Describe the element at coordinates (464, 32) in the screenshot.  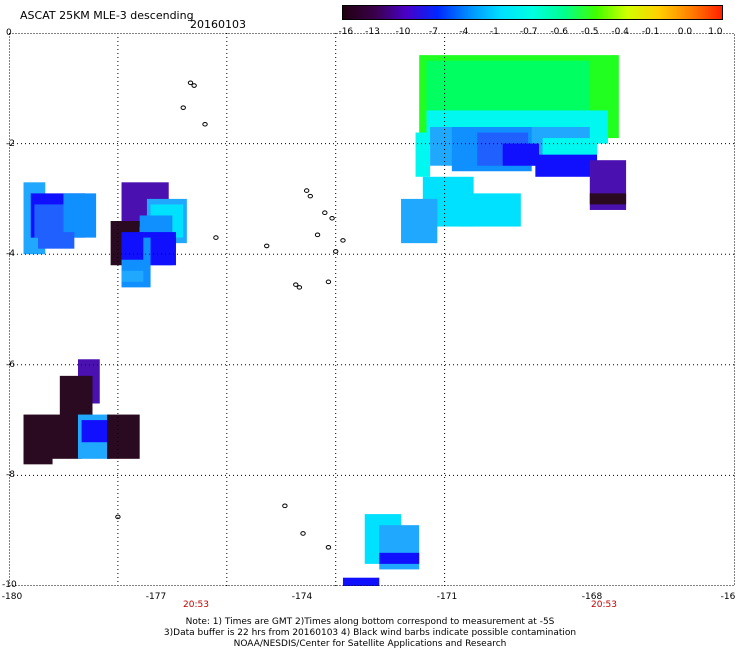
I see `colorbar-label: -4` at that location.